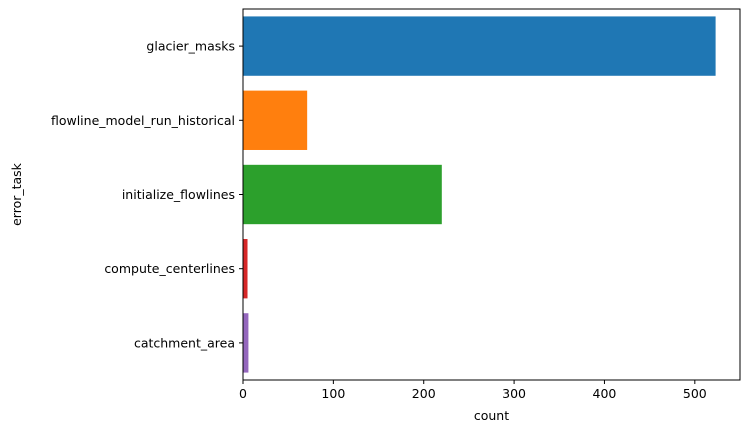 The height and width of the screenshot is (432, 750). What do you see at coordinates (169, 268) in the screenshot?
I see `y-tick-label: compute_centerlines` at bounding box center [169, 268].